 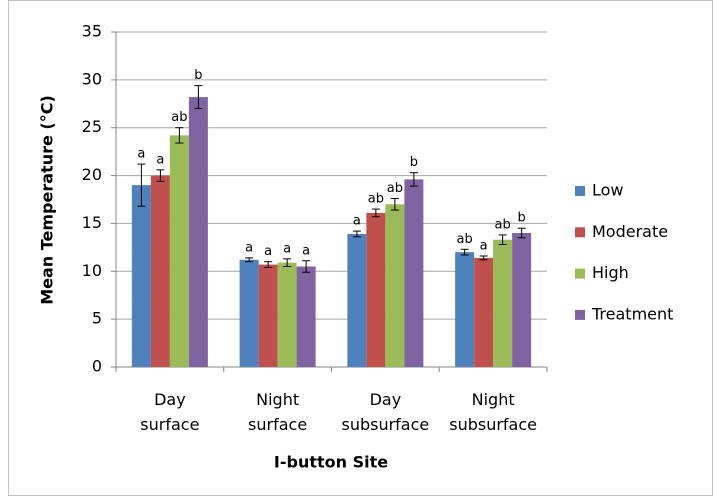 What do you see at coordinates (493, 412) in the screenshot?
I see `x-tick-label: Night subsurface` at bounding box center [493, 412].